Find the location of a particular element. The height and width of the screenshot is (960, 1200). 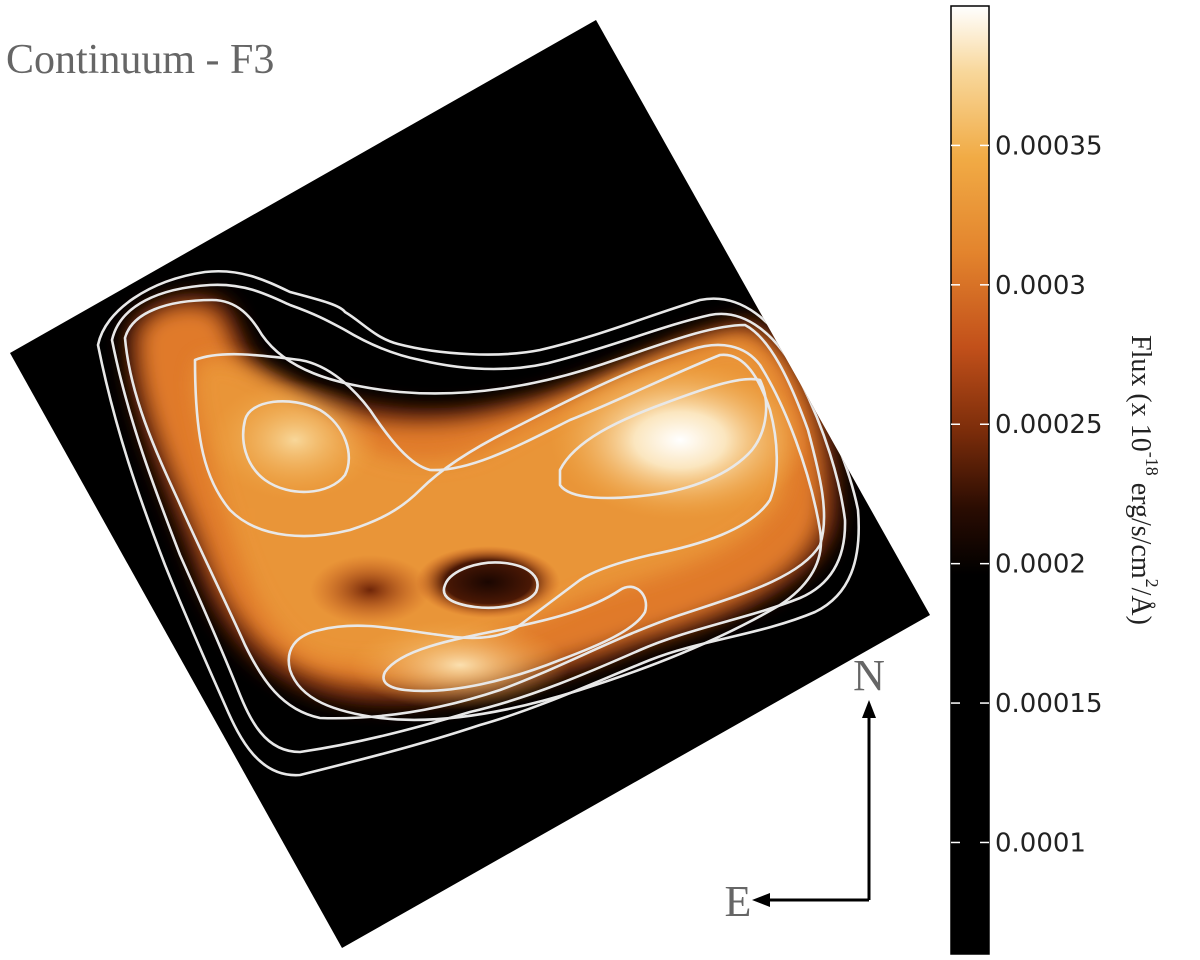

colorbar-label-middle: erg/s/cm is located at coordinates (1140, 527).